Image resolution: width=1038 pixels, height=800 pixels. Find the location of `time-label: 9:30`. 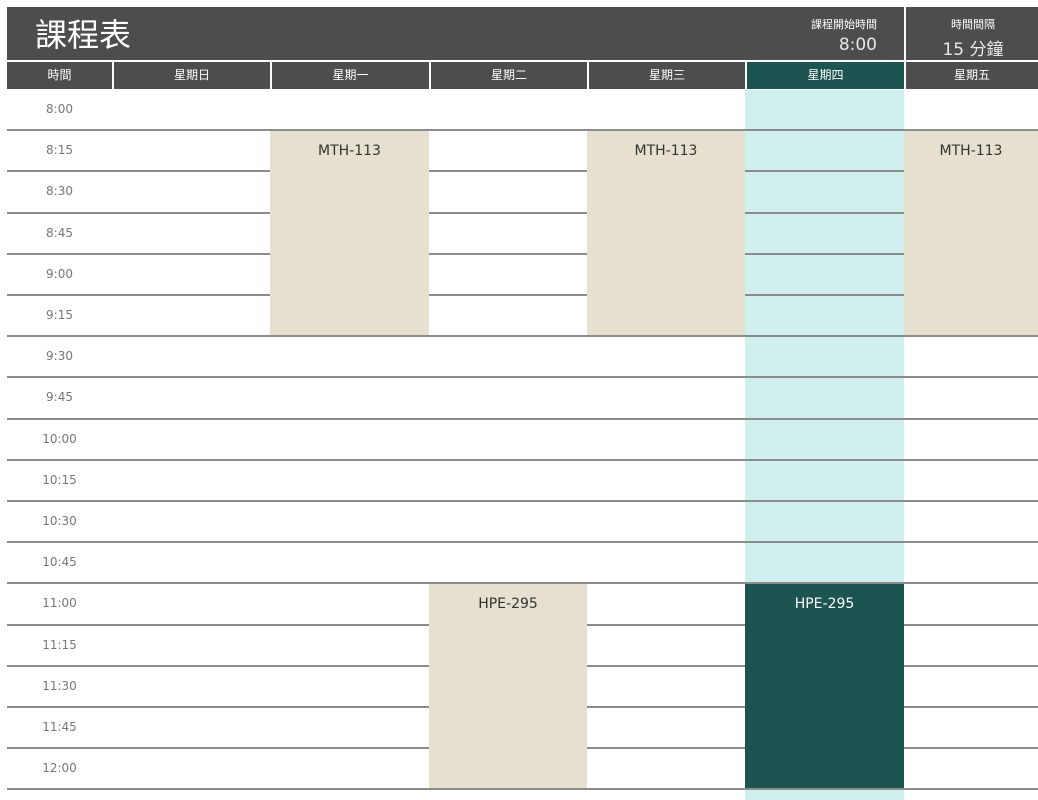

time-label: 9:30 is located at coordinates (59, 356).